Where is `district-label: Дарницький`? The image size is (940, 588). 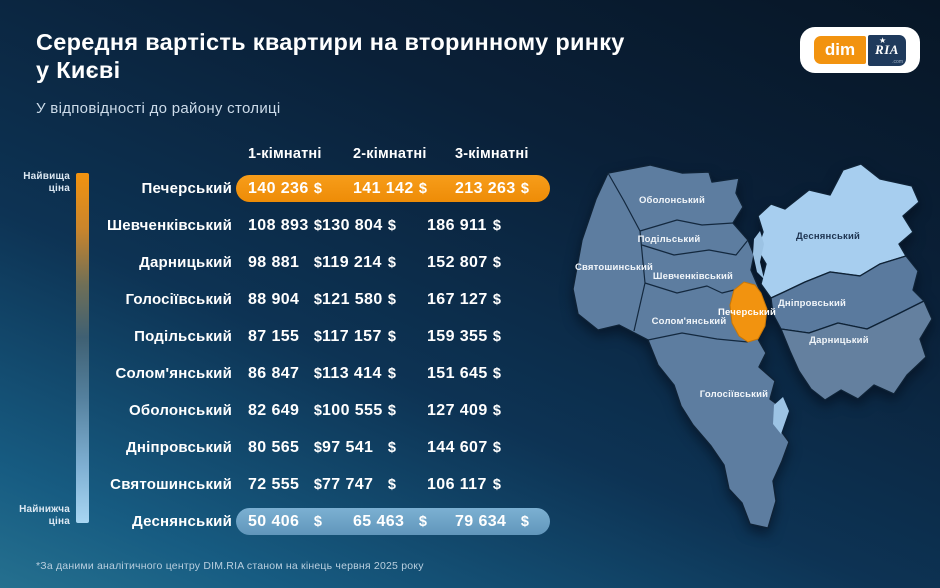 district-label: Дарницький is located at coordinates (185, 262).